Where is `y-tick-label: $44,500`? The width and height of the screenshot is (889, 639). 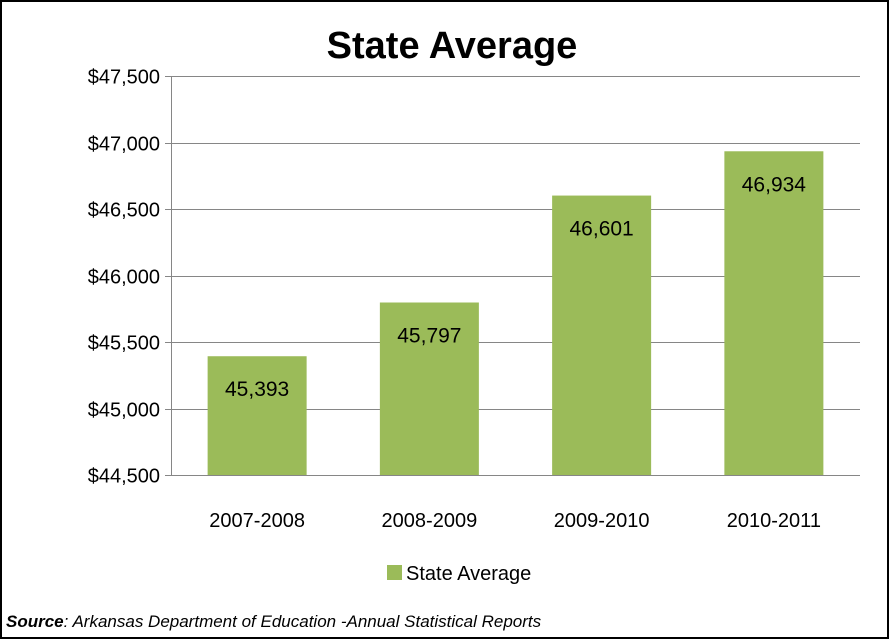 y-tick-label: $44,500 is located at coordinates (124, 477).